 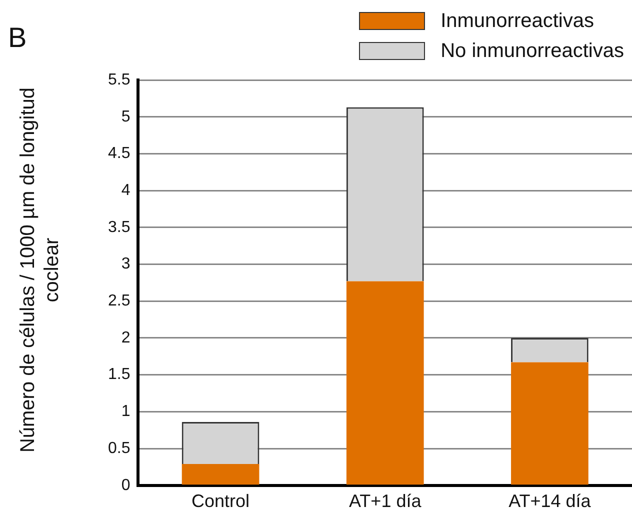 I want to click on y-tick-label: 2, so click(x=125, y=337).